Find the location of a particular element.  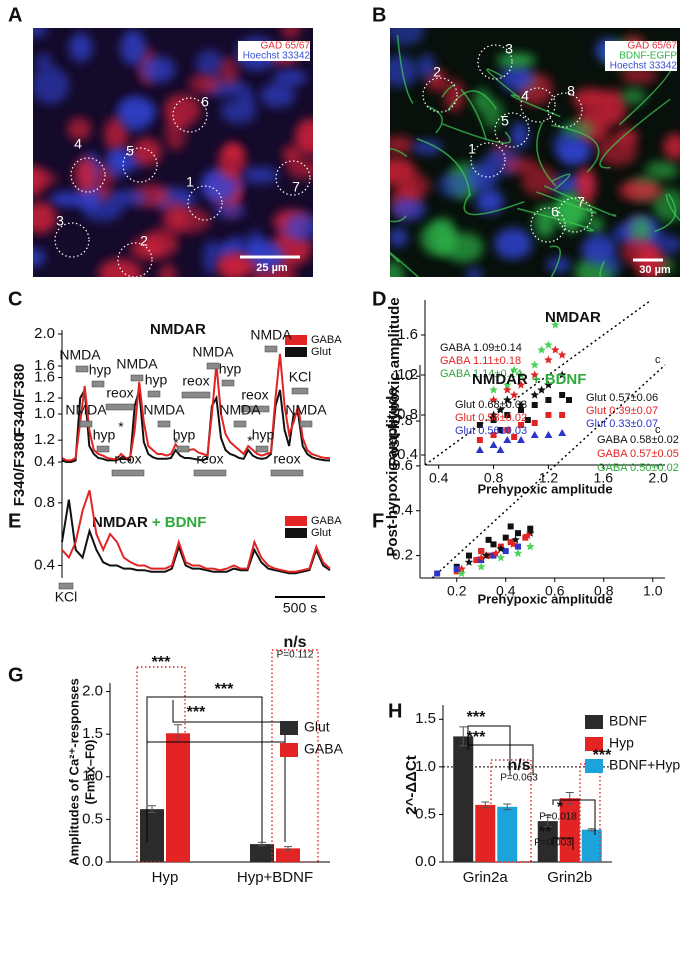

annotation: P=0.063 is located at coordinates (519, 778).